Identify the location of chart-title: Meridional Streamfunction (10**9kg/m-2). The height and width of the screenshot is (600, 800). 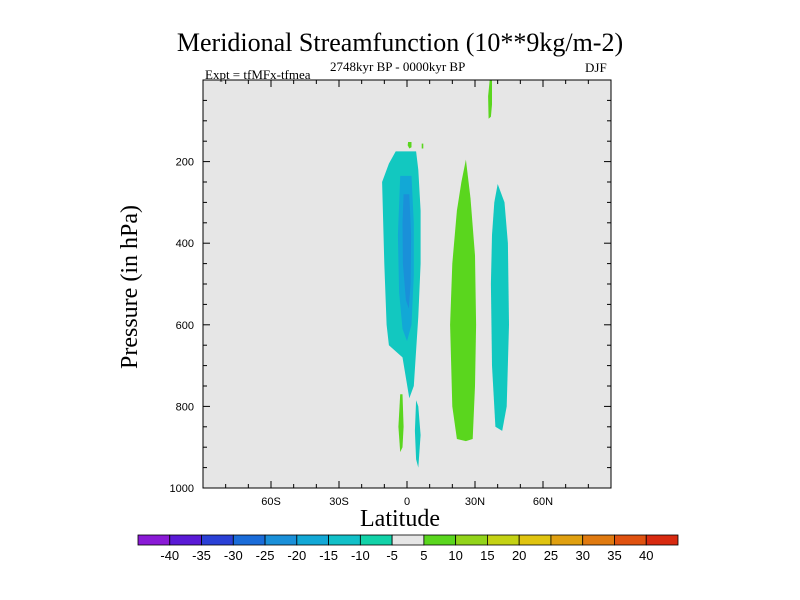
(400, 42).